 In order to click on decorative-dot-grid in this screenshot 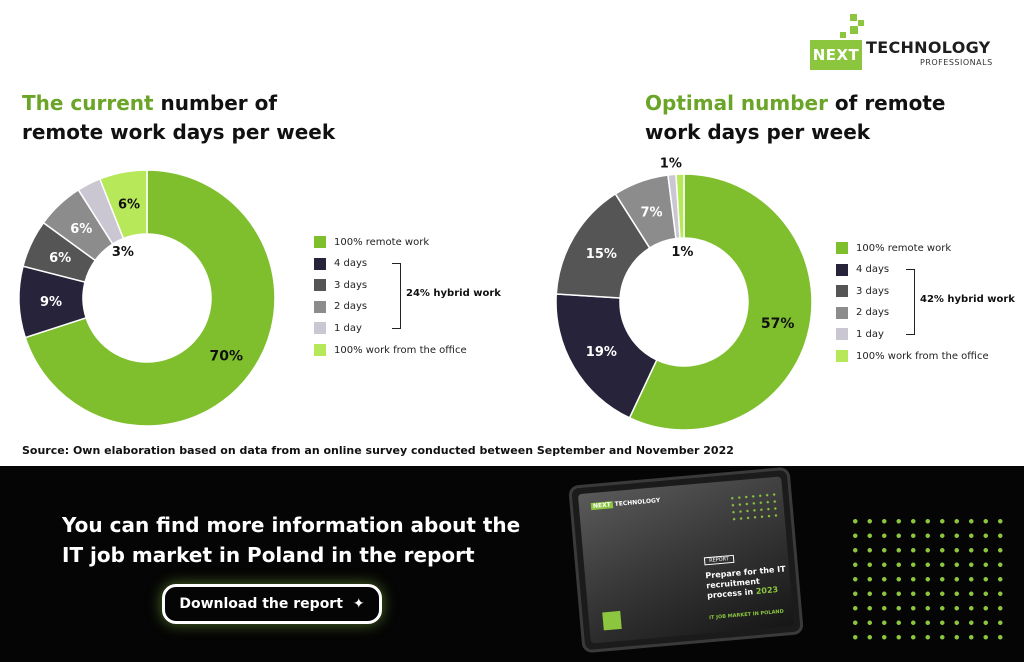, I will do `click(928, 580)`.